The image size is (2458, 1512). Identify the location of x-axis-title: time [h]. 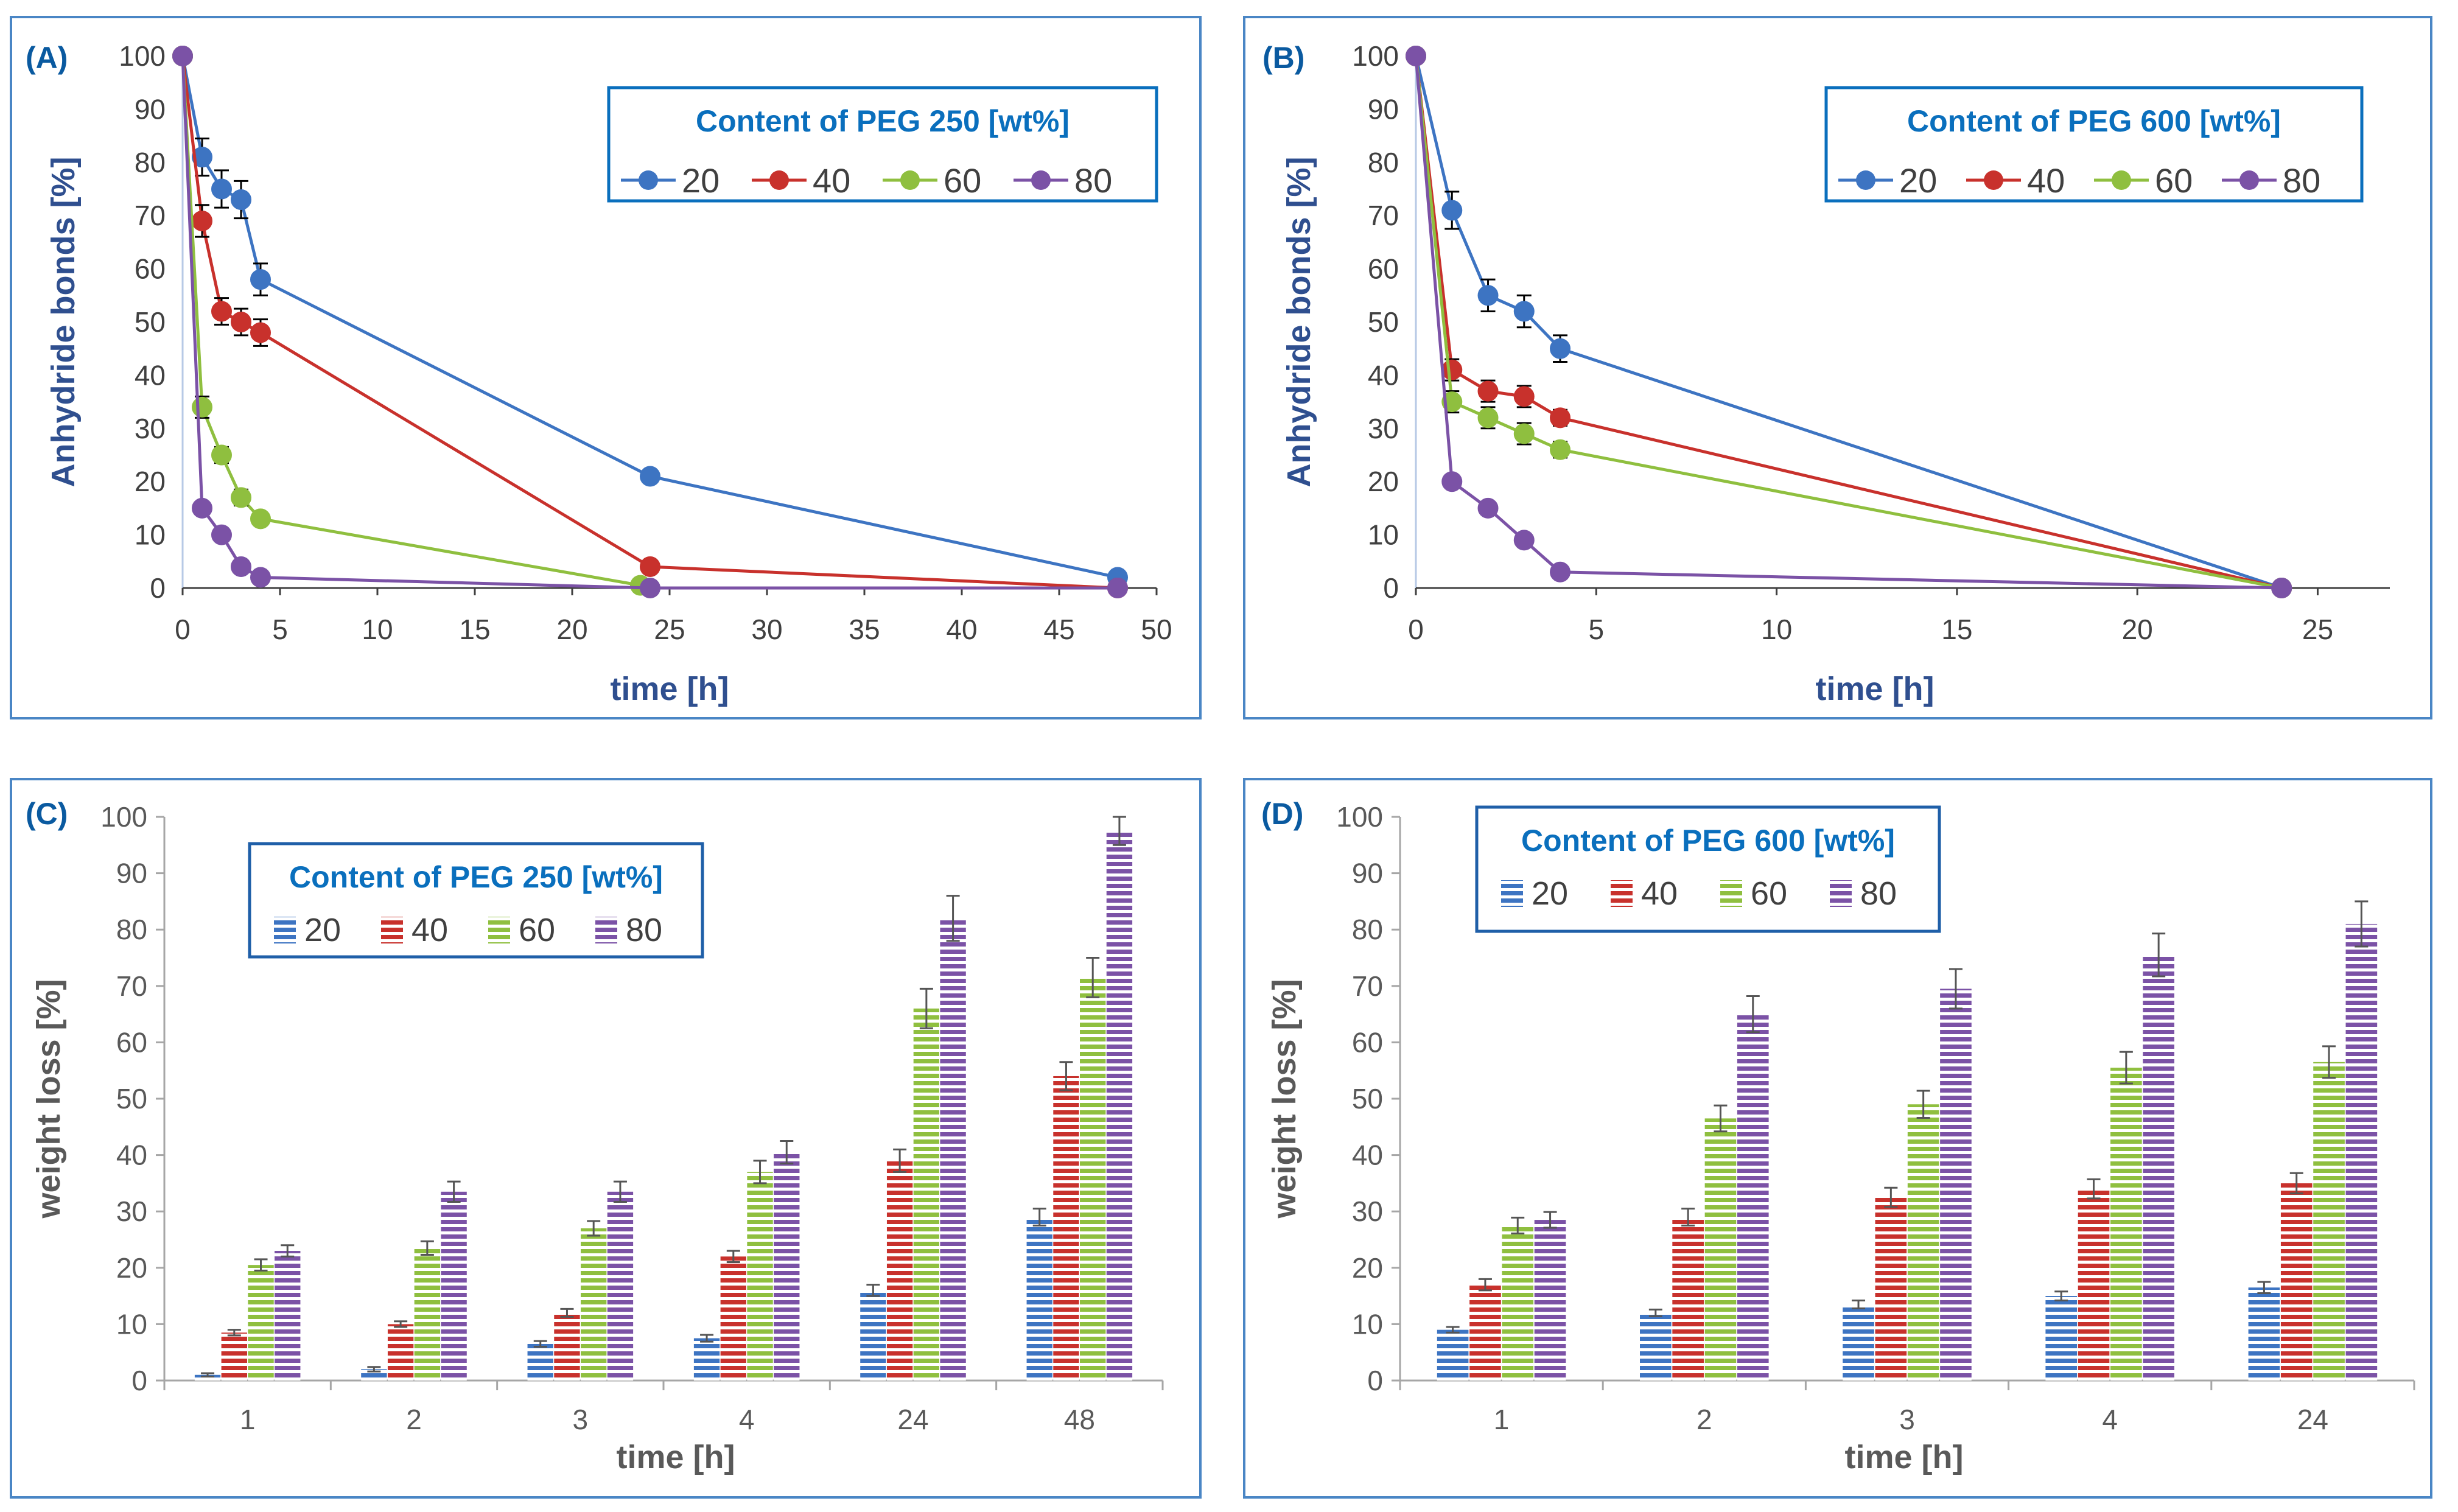
(670, 689).